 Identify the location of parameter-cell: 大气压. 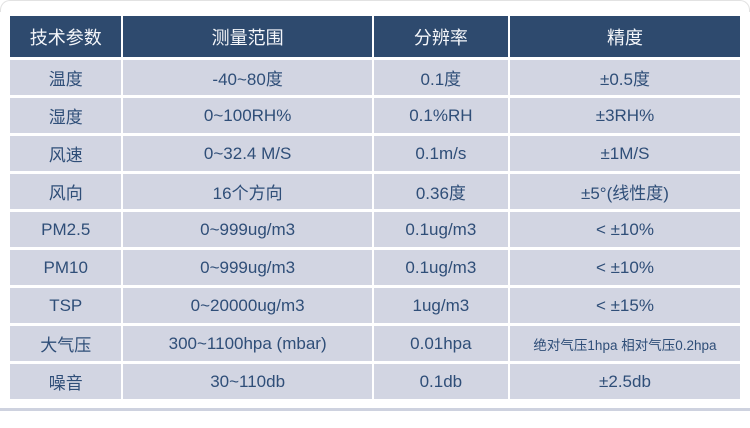
(65, 343).